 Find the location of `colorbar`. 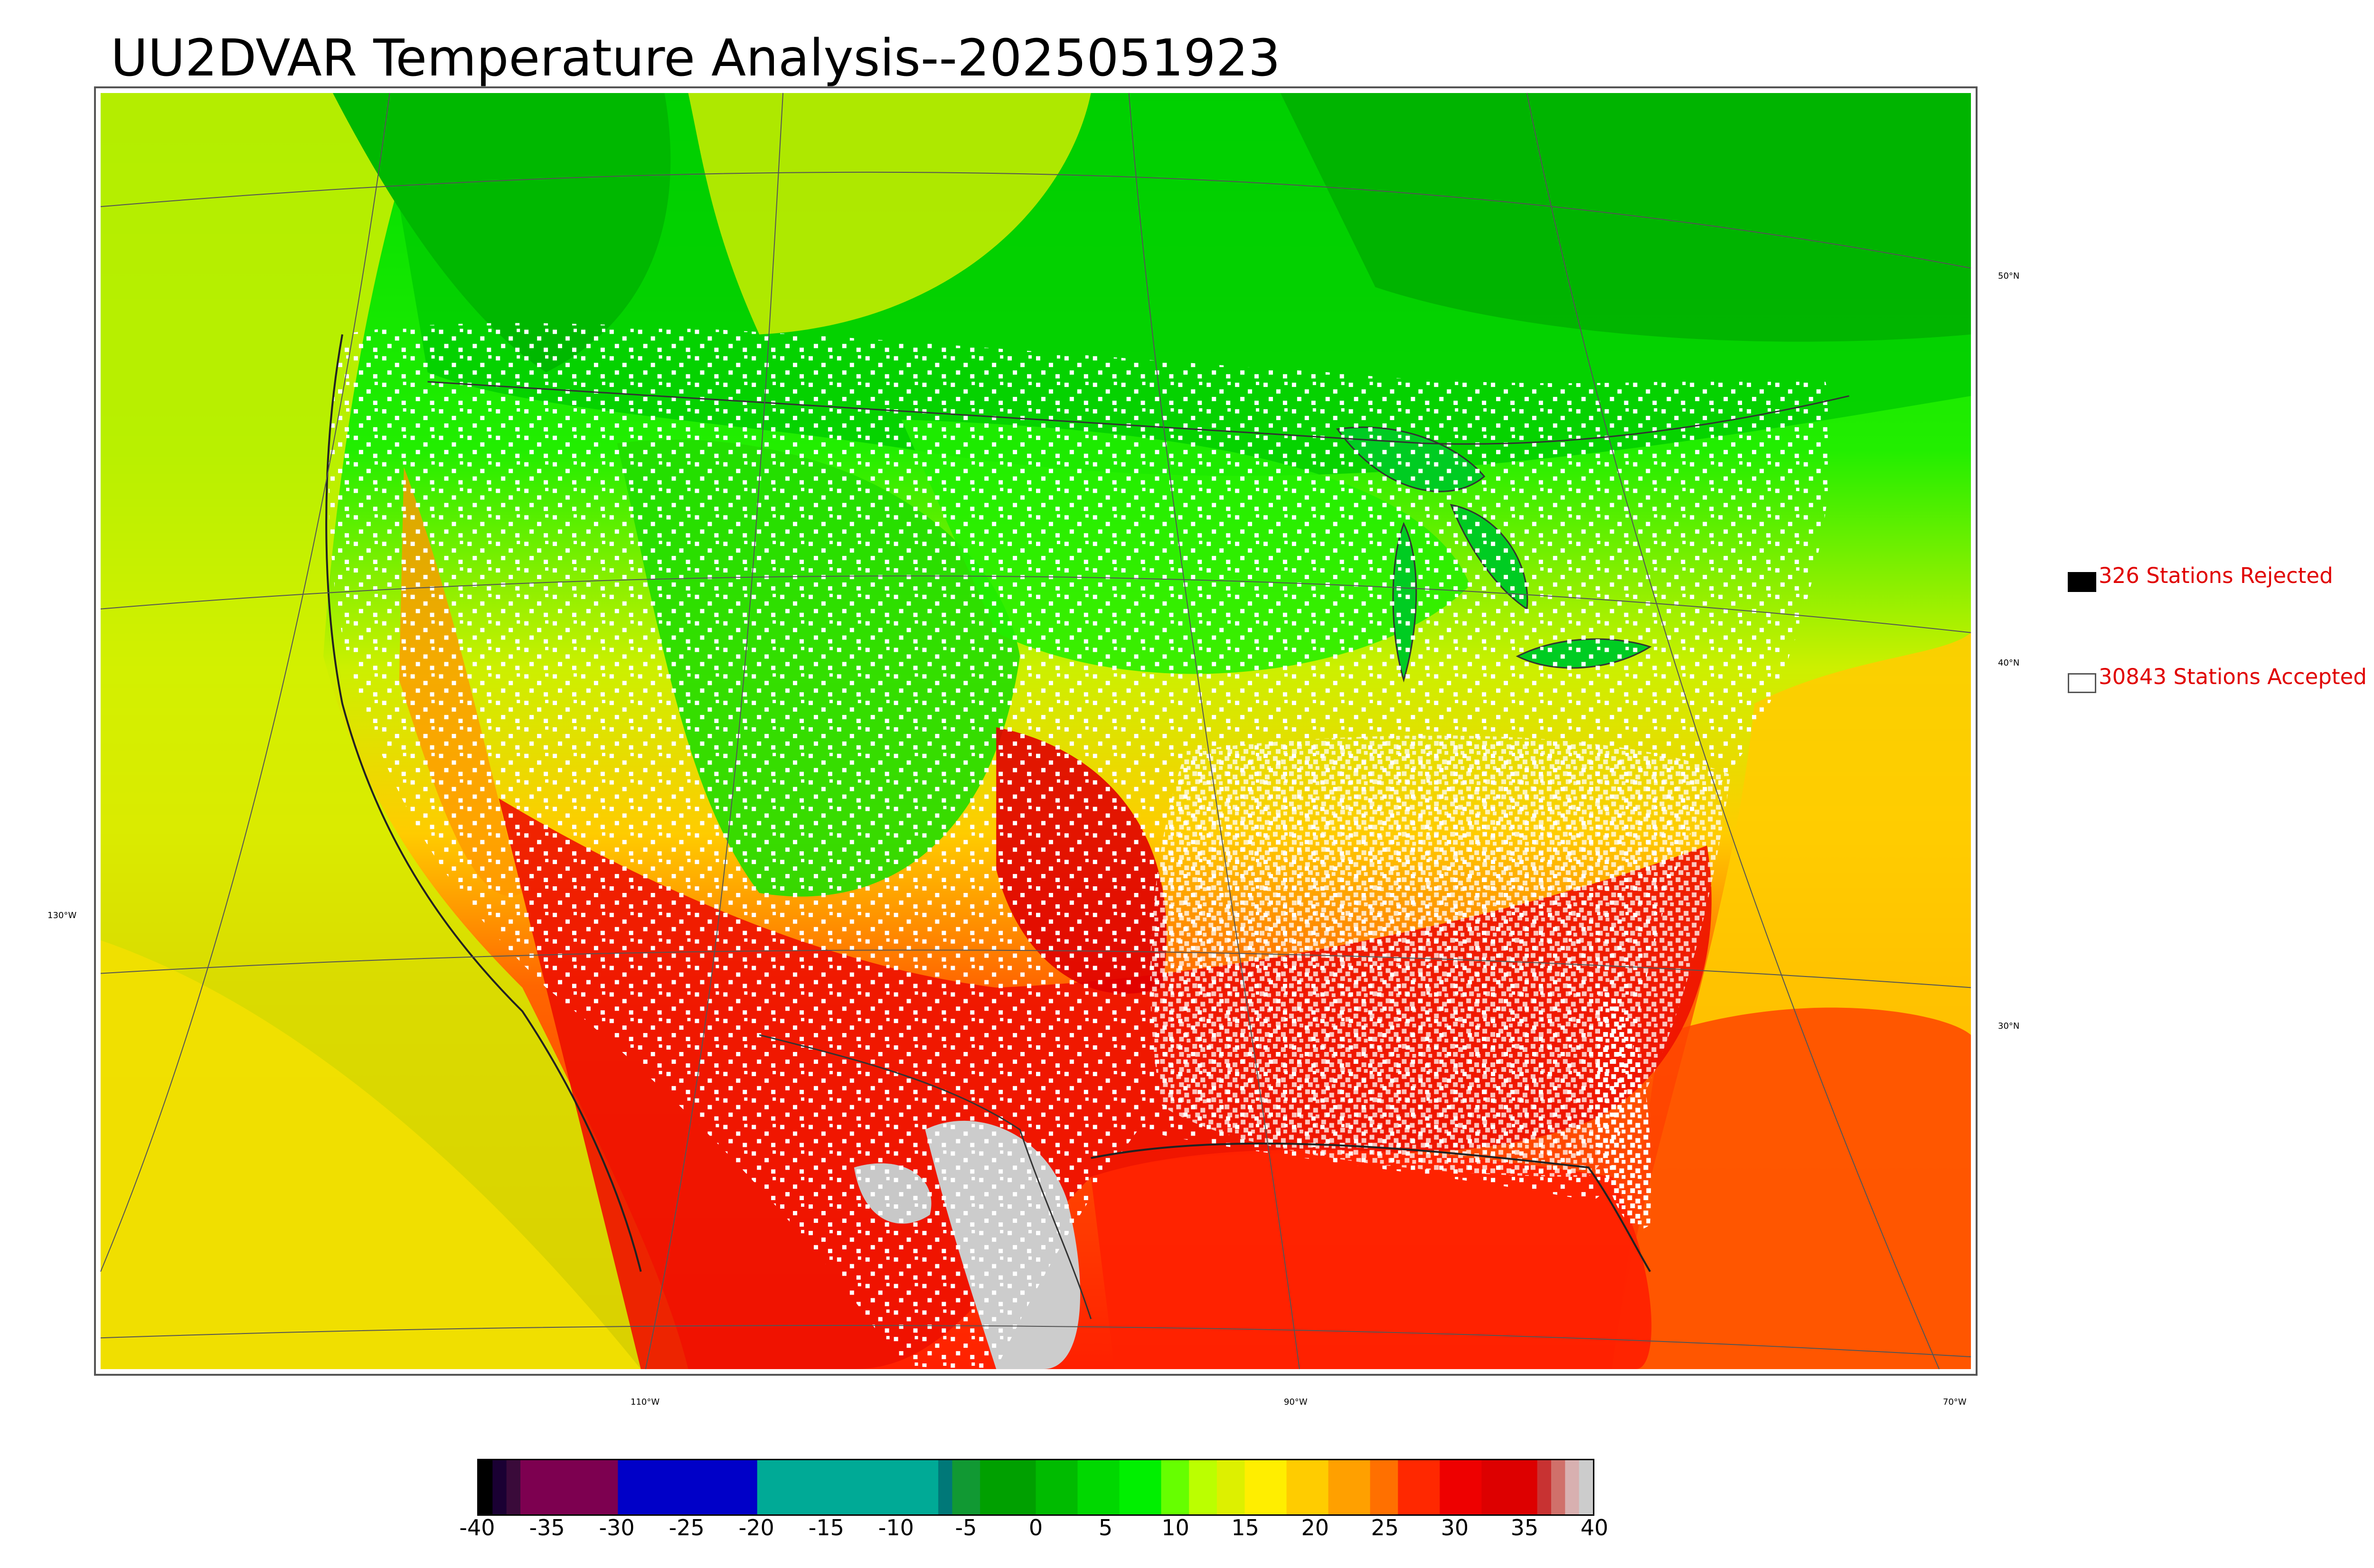

colorbar is located at coordinates (1035, 1488).